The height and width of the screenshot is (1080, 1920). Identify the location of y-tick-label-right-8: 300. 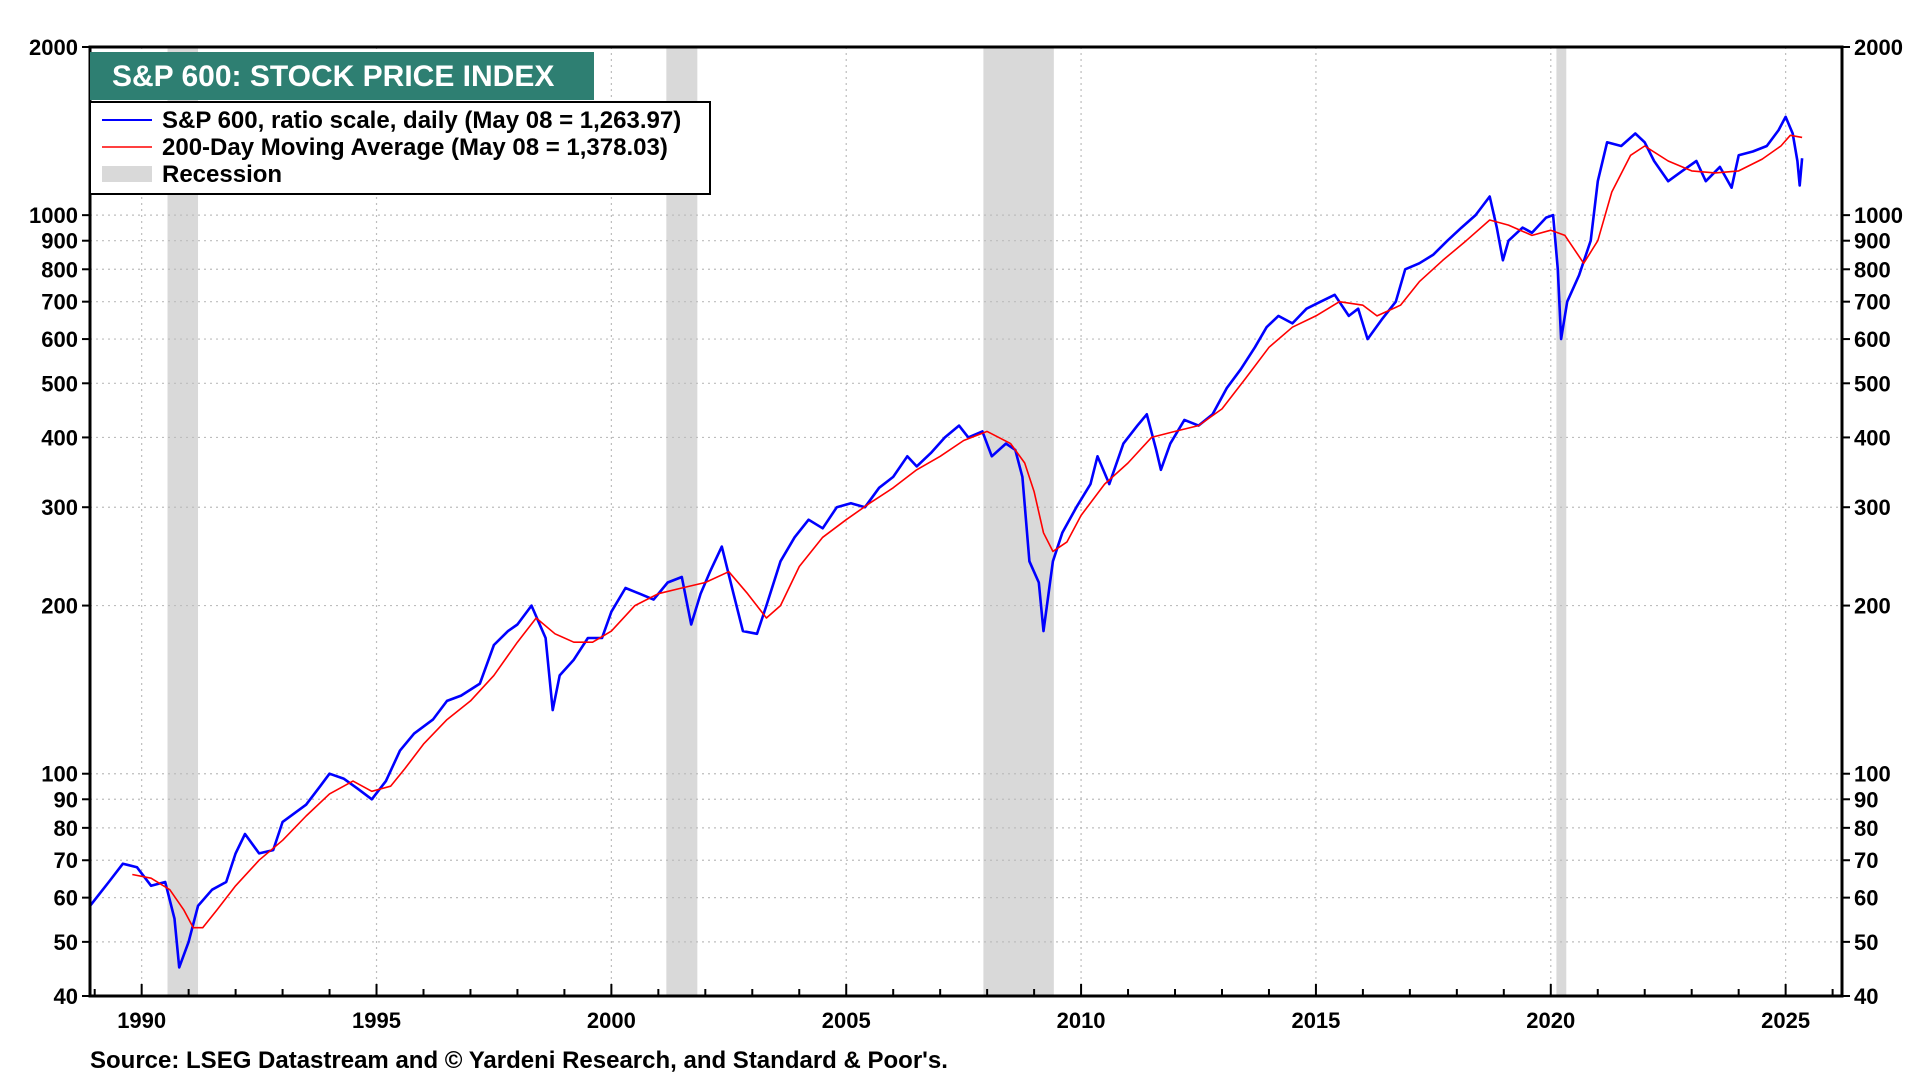
(1872, 507).